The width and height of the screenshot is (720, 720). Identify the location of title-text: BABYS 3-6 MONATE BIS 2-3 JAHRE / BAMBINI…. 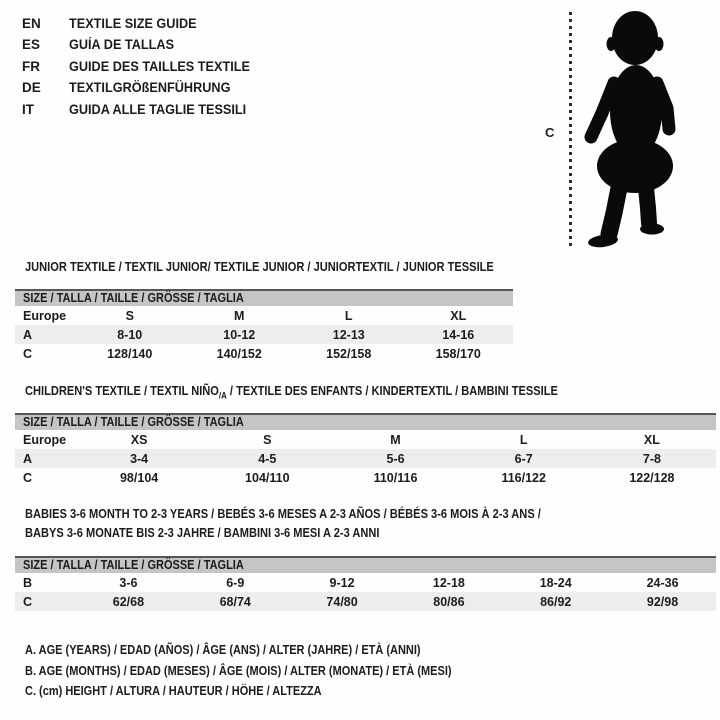
(202, 533).